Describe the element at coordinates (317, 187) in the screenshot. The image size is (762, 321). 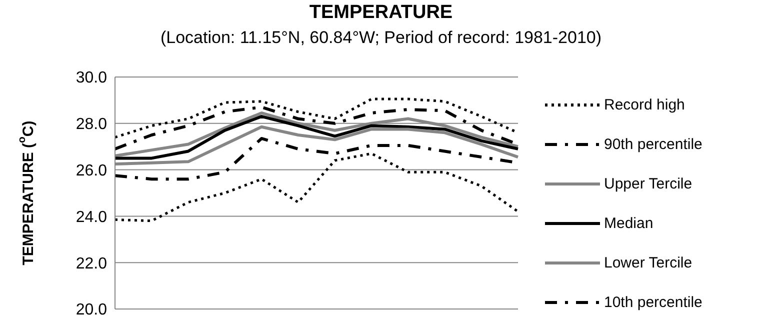
I see `line-series` at that location.